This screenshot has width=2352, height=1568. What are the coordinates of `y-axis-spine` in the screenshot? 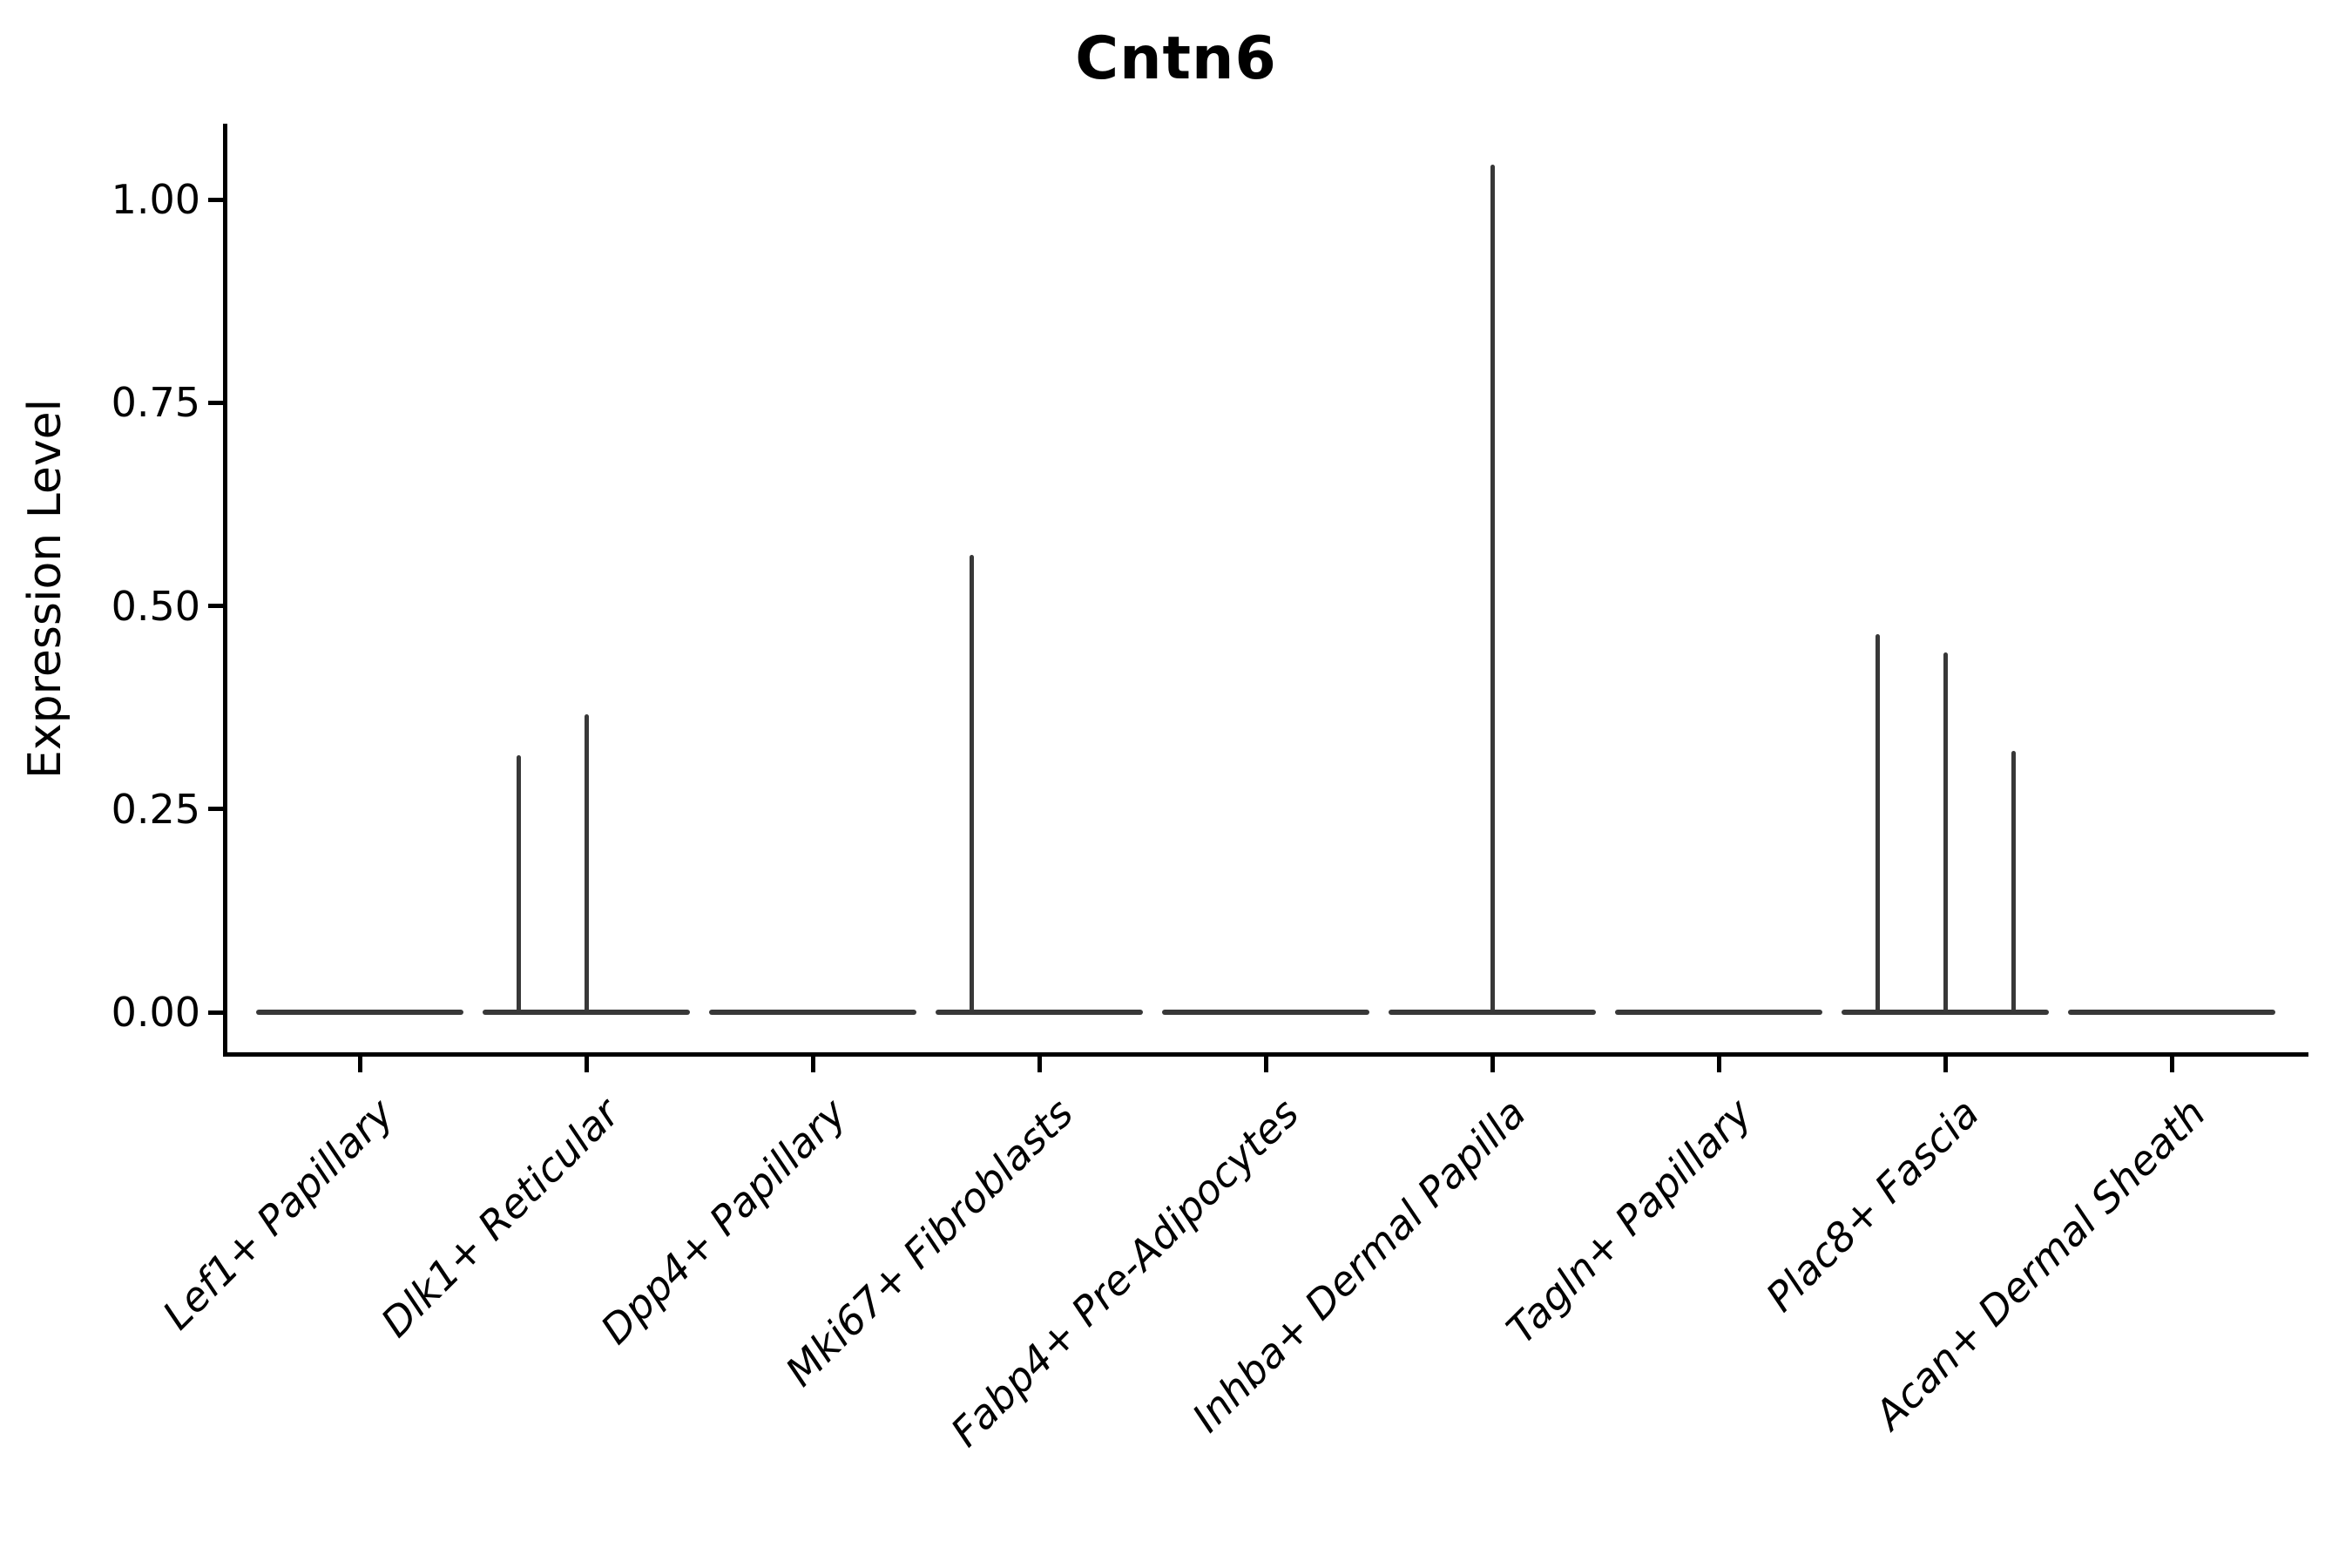 It's located at (225, 590).